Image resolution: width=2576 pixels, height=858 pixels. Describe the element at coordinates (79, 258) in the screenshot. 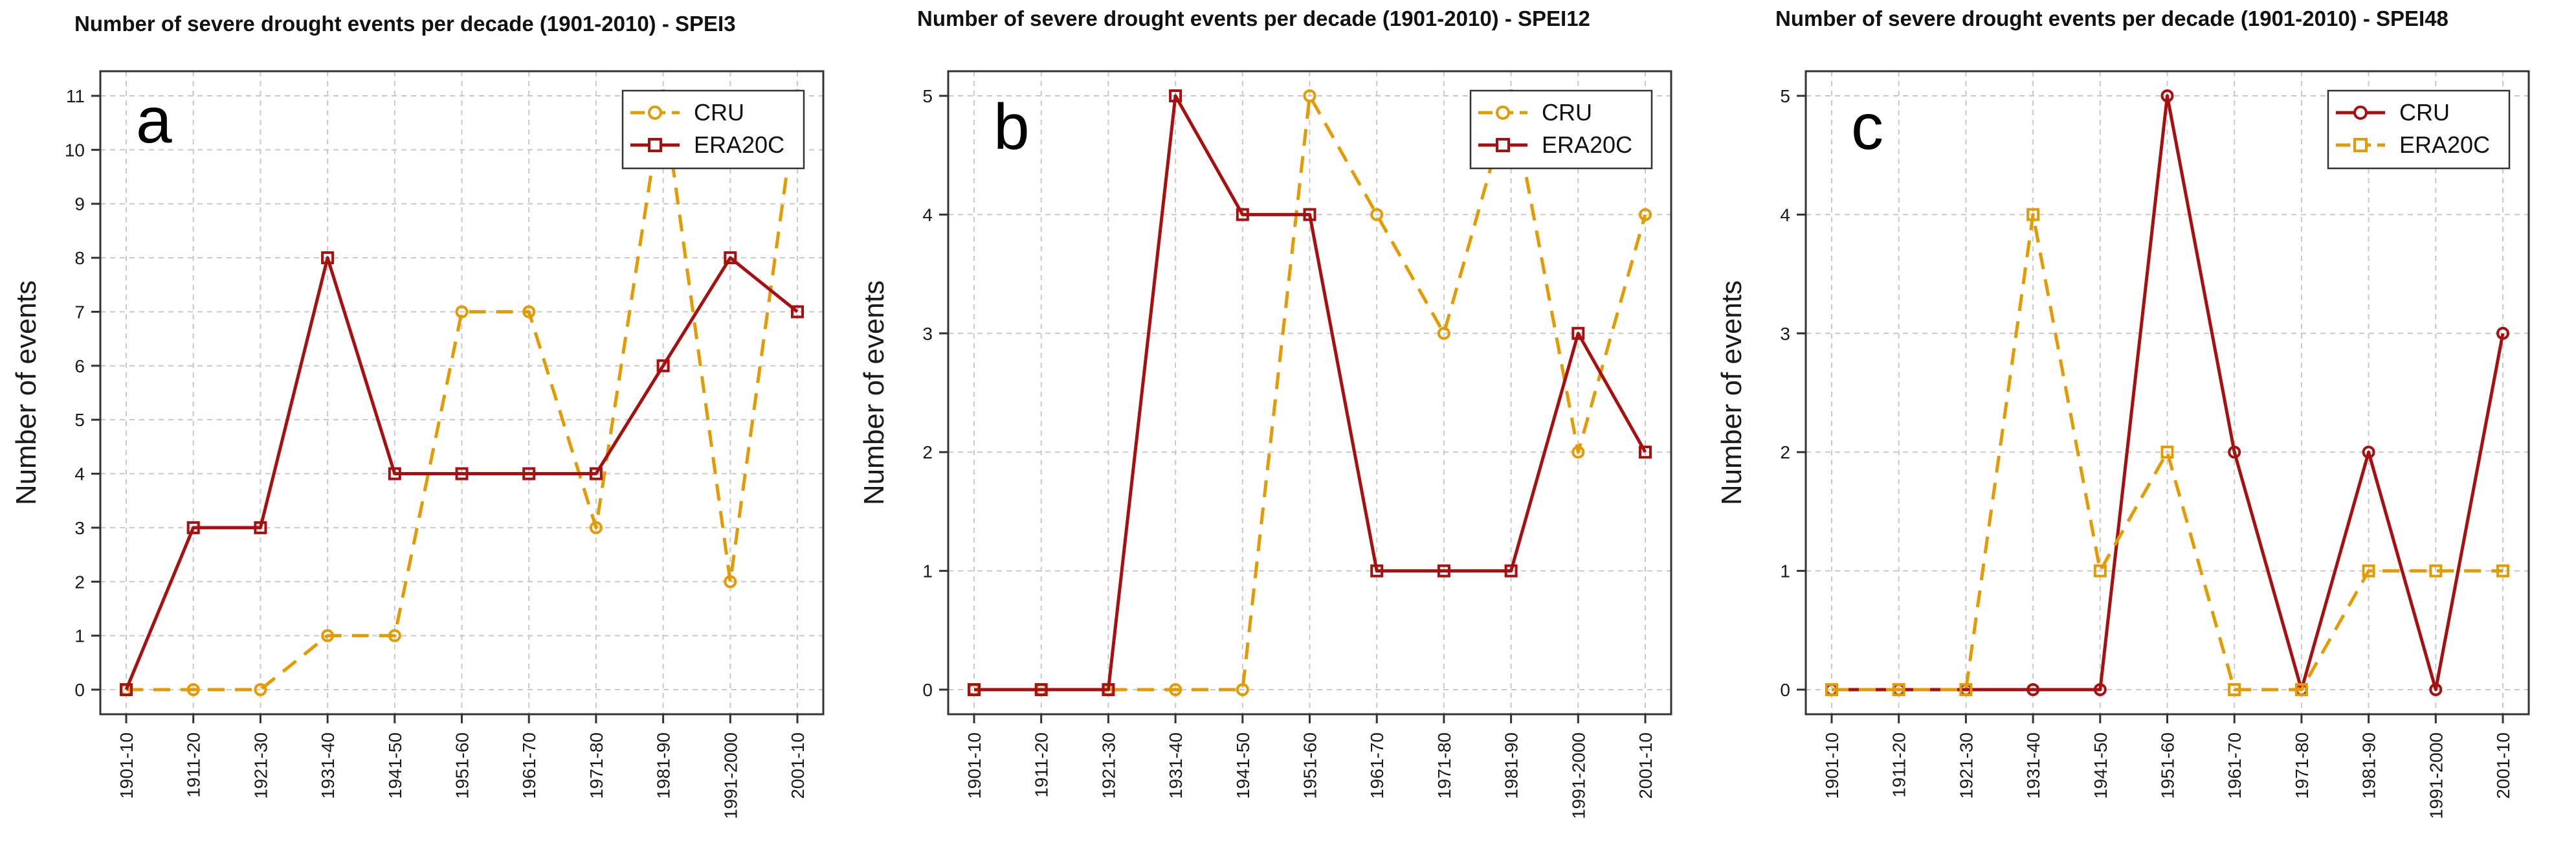

I see `y-tick-label: 8` at that location.